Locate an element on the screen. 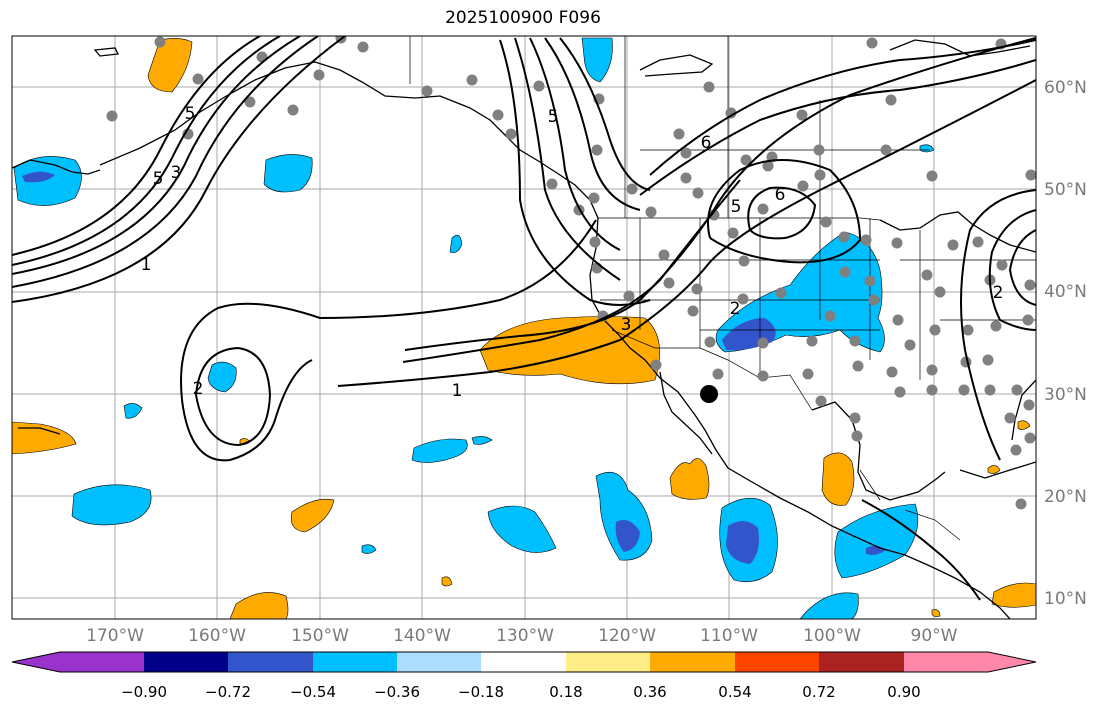 The image size is (1105, 712). lon-label: 140°W is located at coordinates (422, 636).